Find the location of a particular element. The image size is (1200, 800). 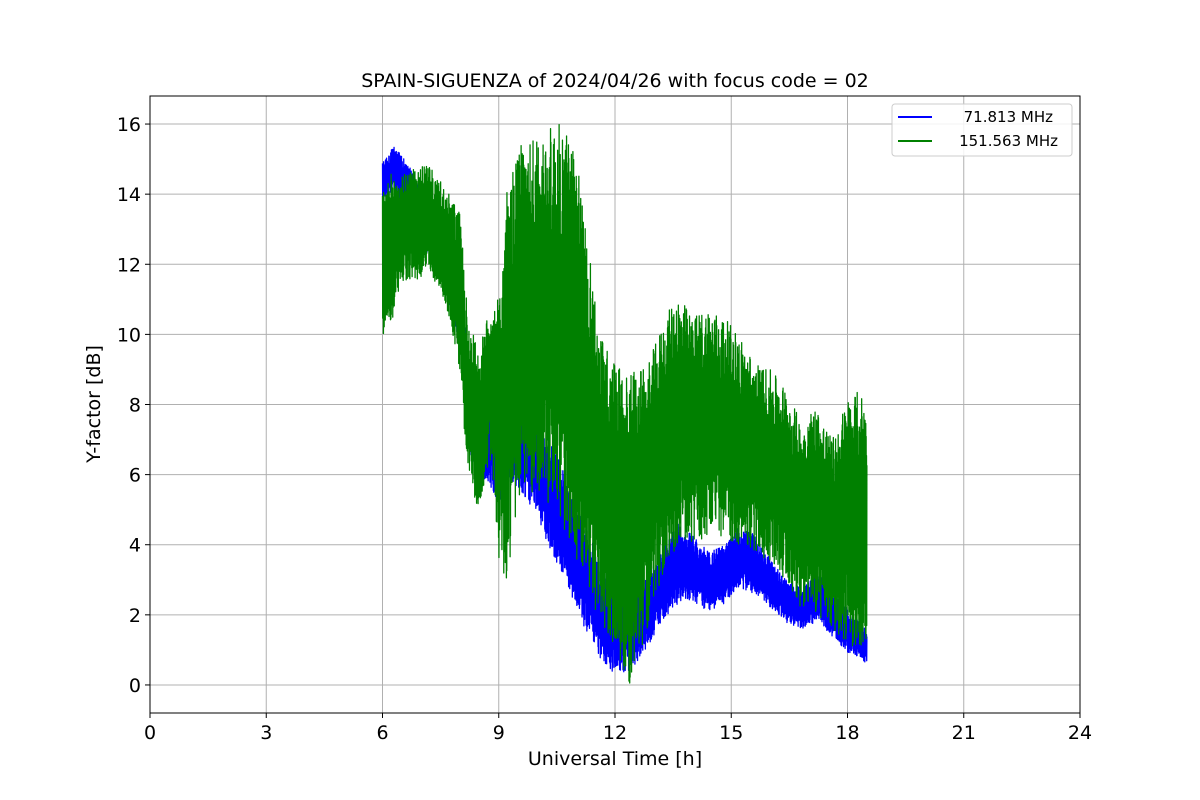

x-tick-label: 0 is located at coordinates (150, 733).